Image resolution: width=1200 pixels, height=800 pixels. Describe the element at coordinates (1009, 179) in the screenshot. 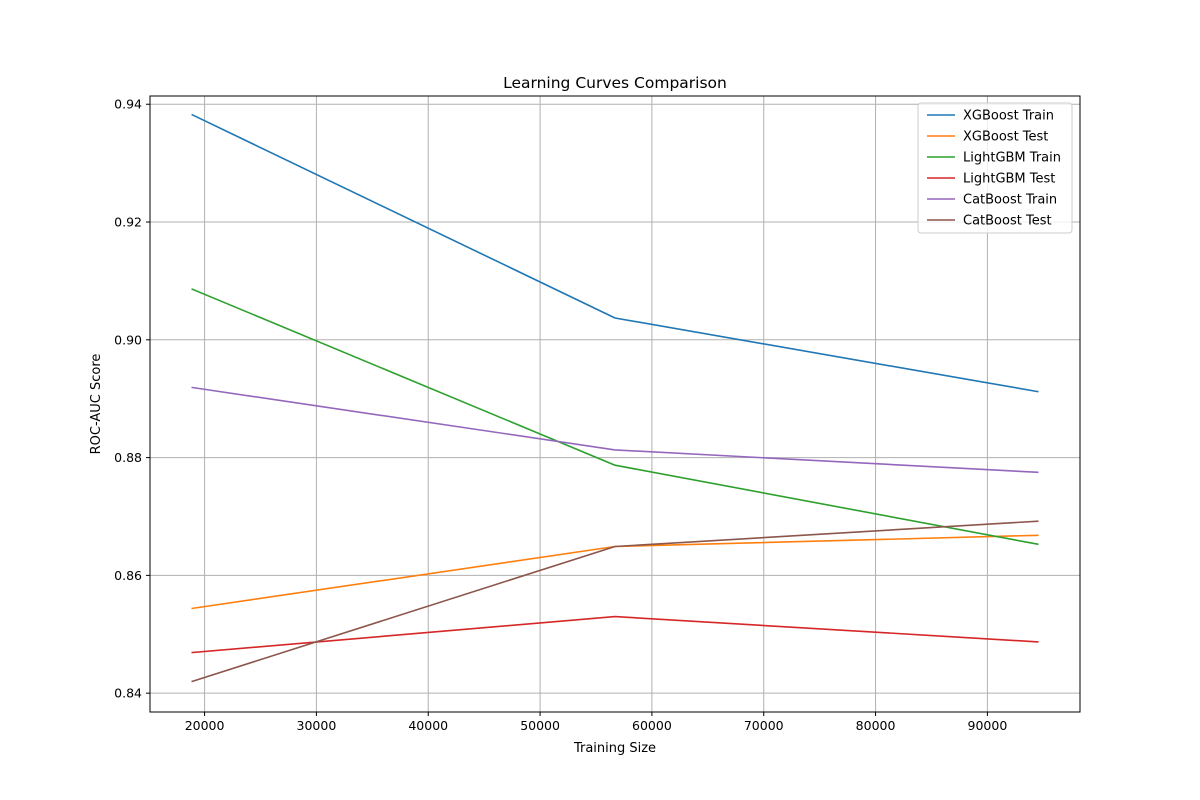

I see `legend-label: LightGBM Test` at that location.